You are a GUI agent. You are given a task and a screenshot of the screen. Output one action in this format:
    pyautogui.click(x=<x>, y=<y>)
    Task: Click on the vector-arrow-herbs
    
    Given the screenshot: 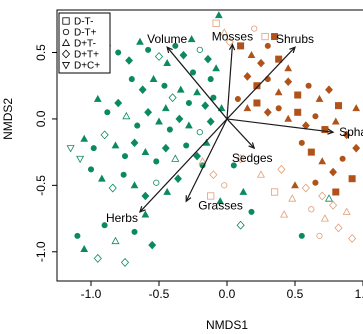 What is the action you would take?
    pyautogui.click(x=183, y=165)
    